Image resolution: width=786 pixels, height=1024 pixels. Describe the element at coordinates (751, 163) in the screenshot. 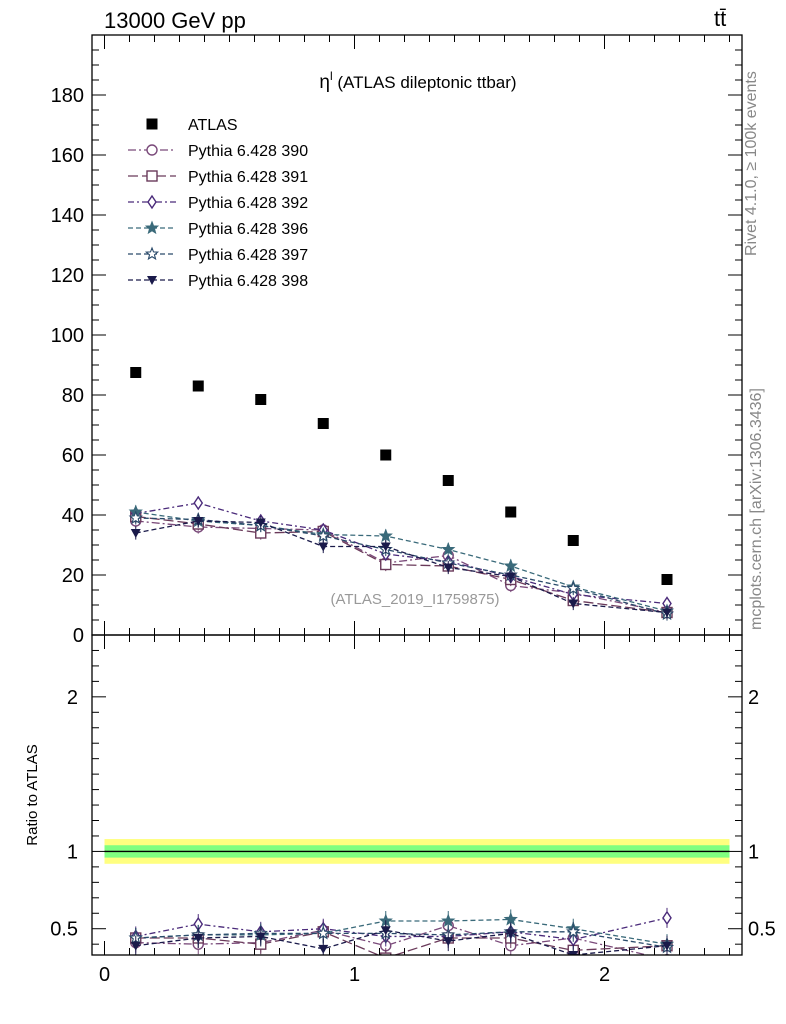

I see `rivet-label: Rivet 4.1.0, ≥ 100k events` at that location.